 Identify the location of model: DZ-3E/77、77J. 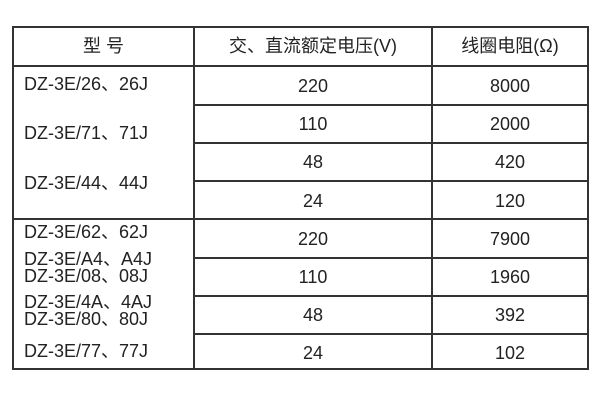
(86, 351).